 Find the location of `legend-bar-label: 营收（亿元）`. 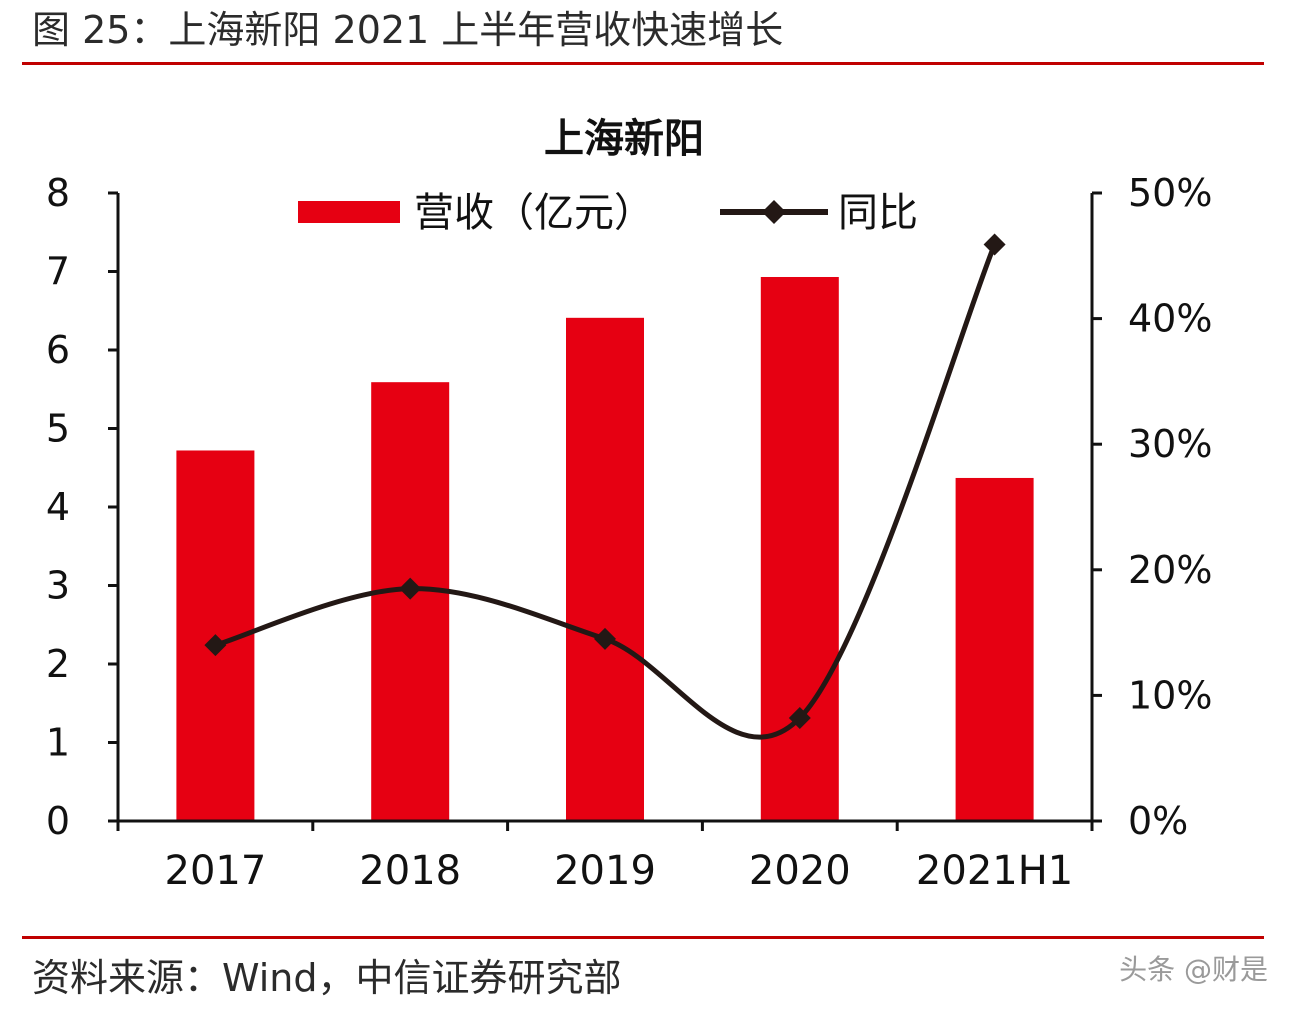

legend-bar-label: 营收（亿元） is located at coordinates (534, 213).